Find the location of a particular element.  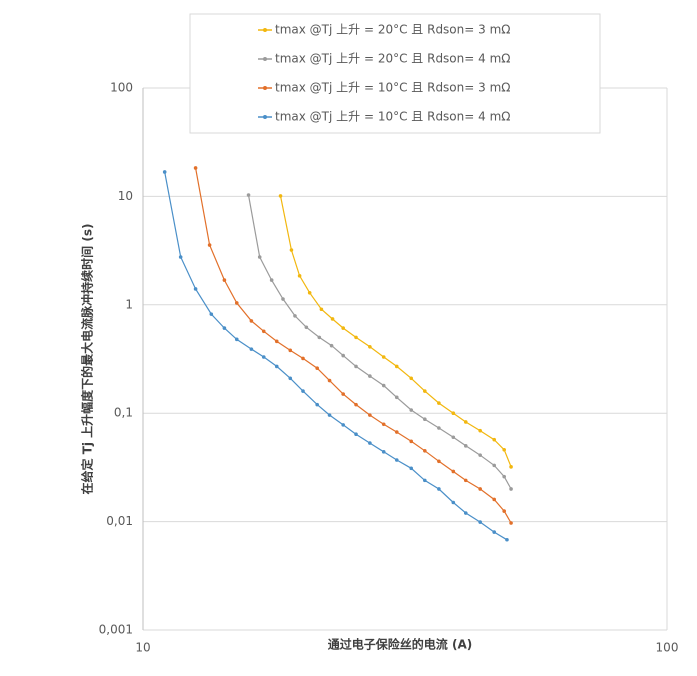

y-tick-label: 100 is located at coordinates (121, 88).